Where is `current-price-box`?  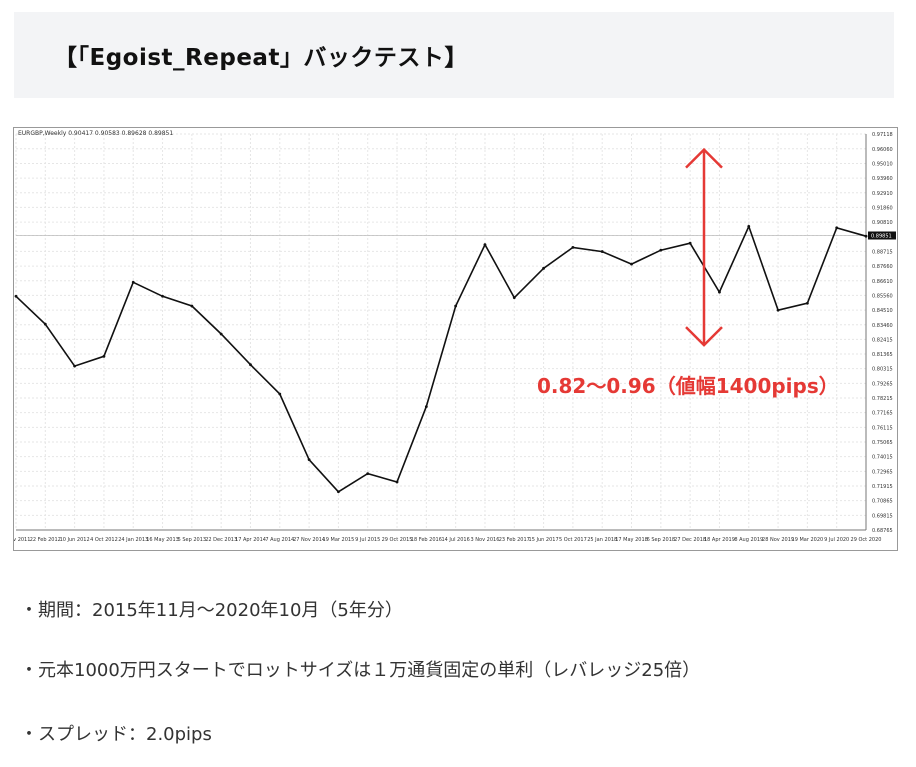
current-price-box is located at coordinates (882, 235).